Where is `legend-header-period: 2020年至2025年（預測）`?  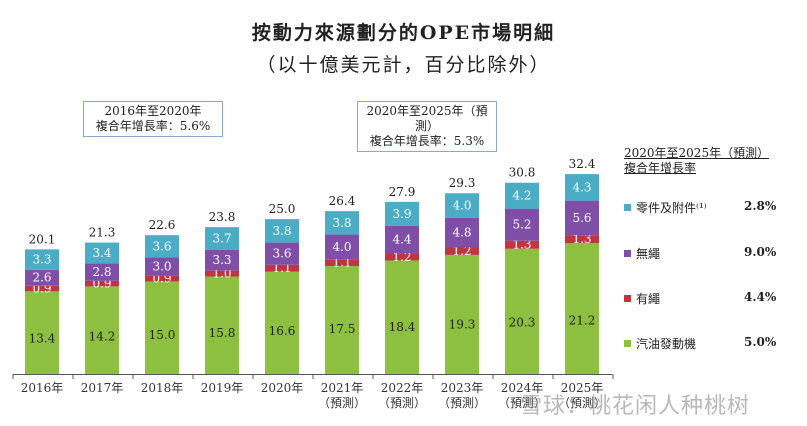
legend-header-period: 2020年至2025年（預測） is located at coordinates (697, 153).